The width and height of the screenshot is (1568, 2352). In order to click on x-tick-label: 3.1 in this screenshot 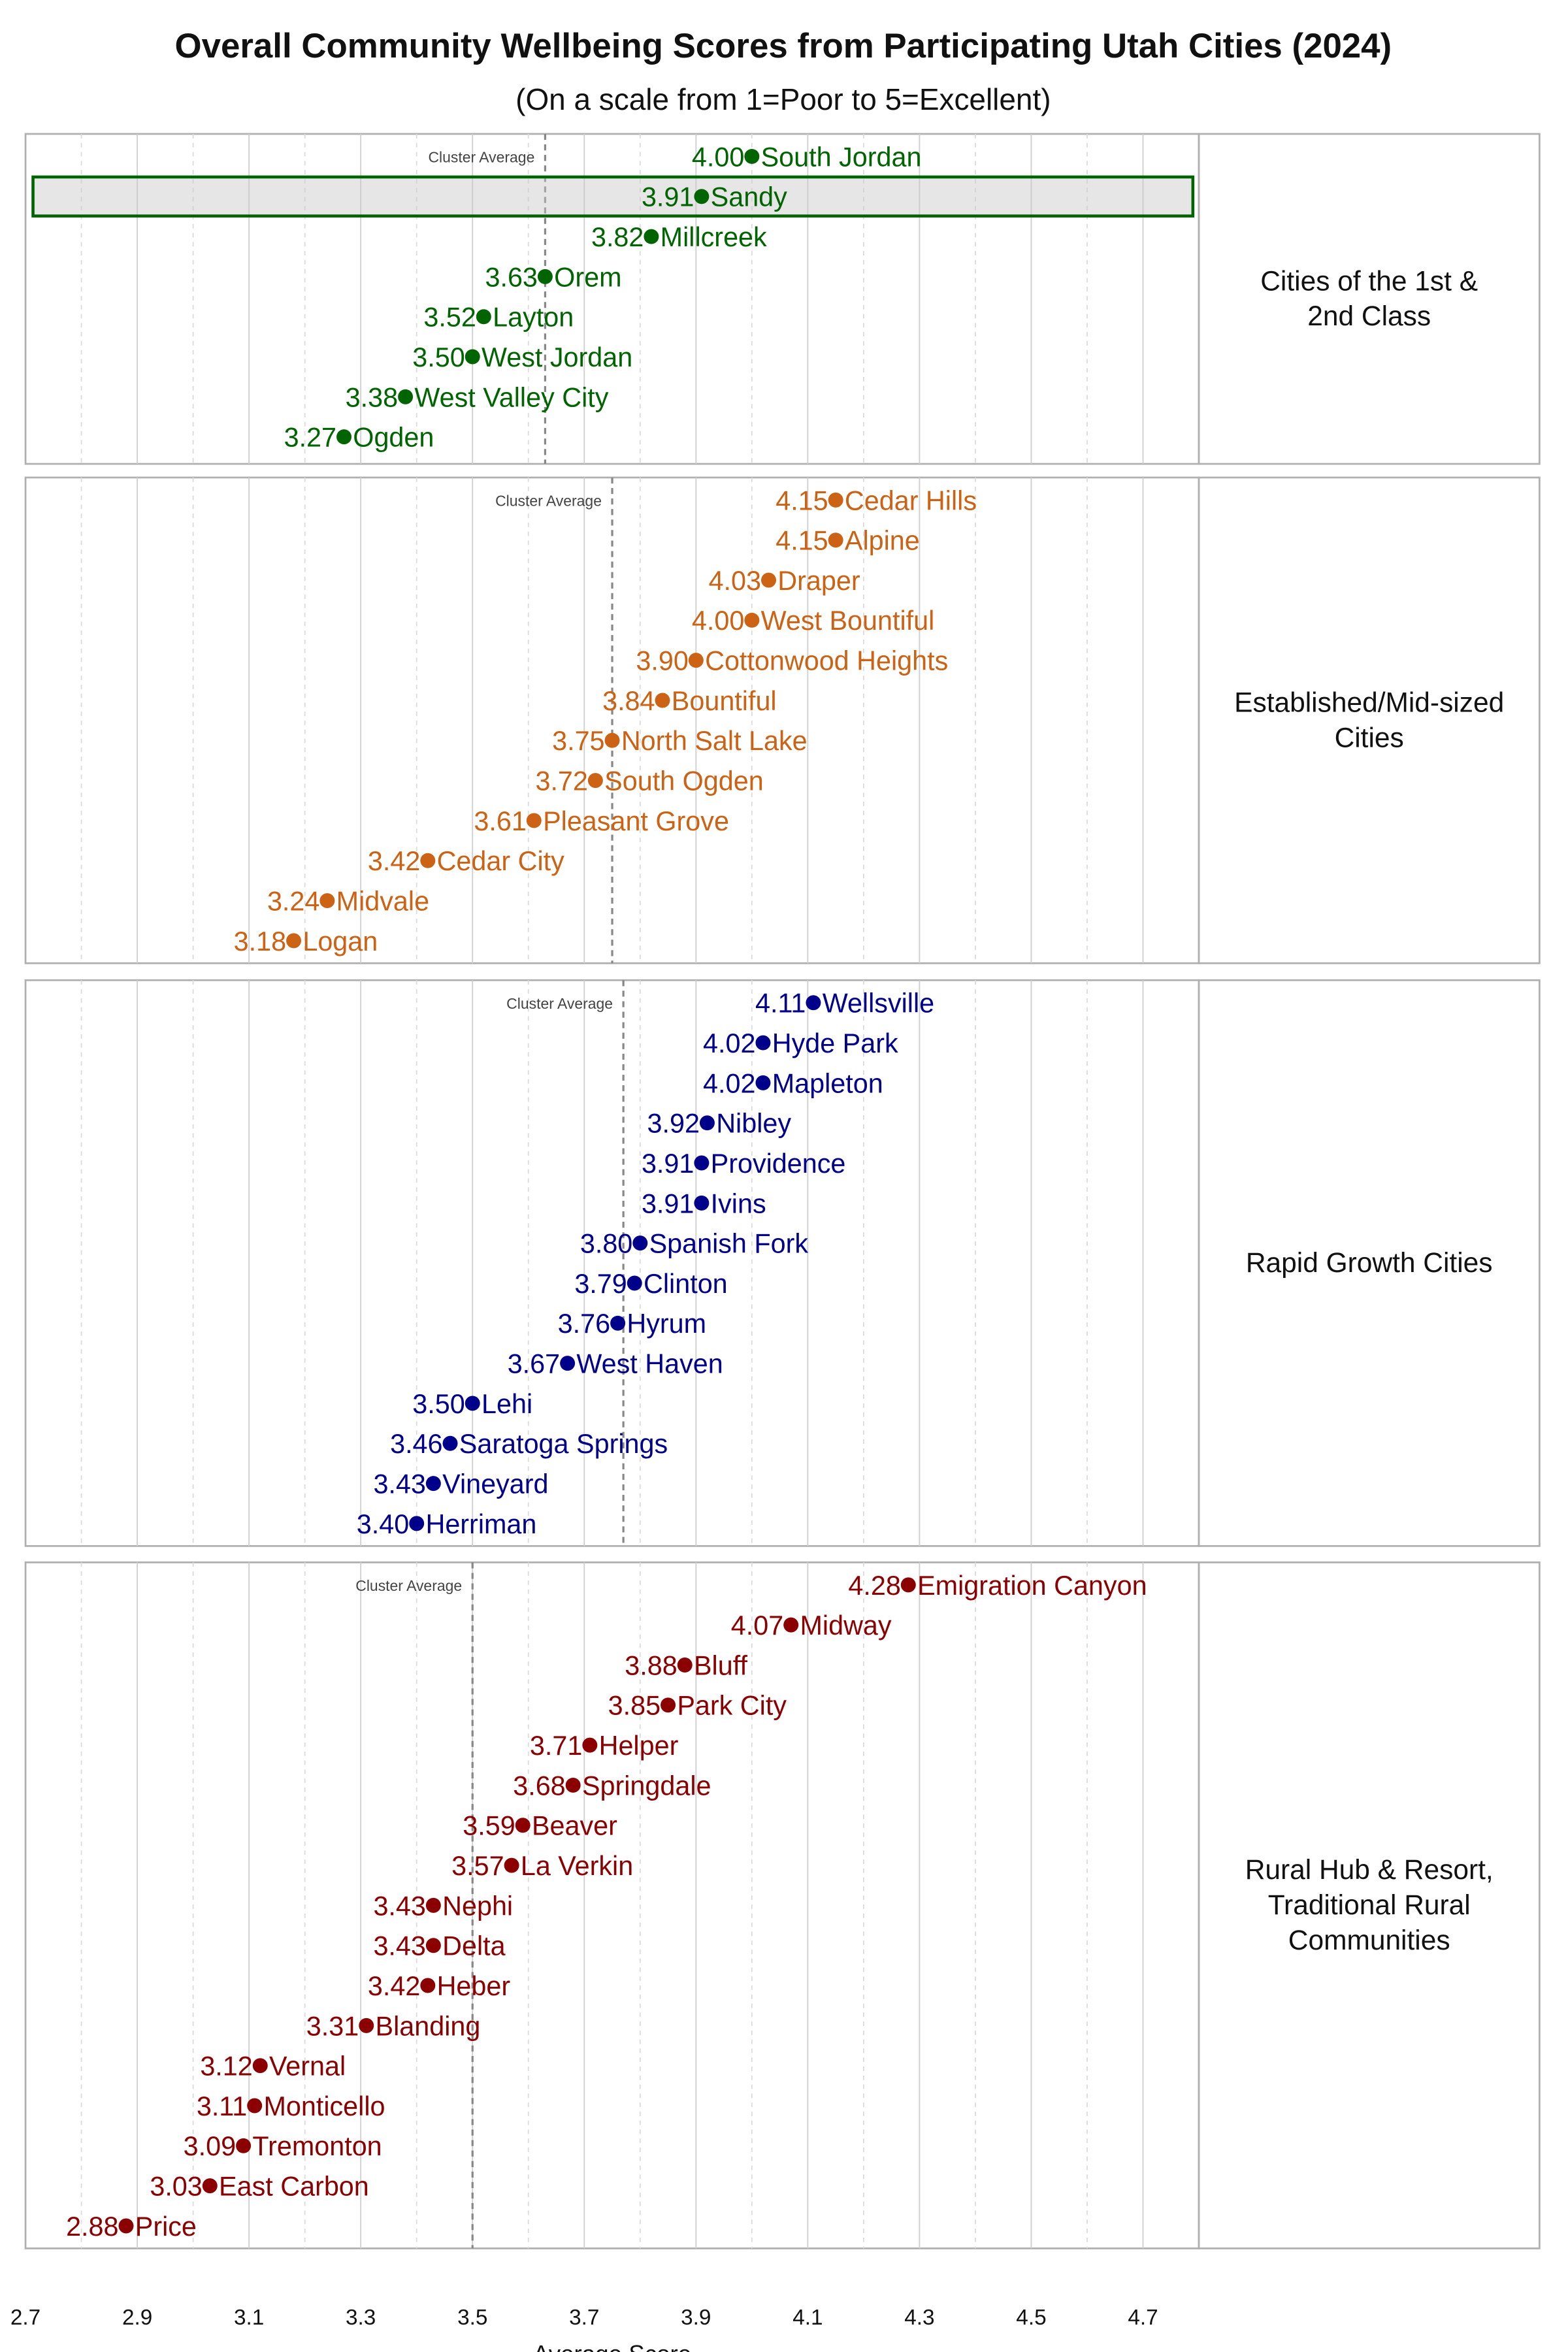, I will do `click(249, 2318)`.